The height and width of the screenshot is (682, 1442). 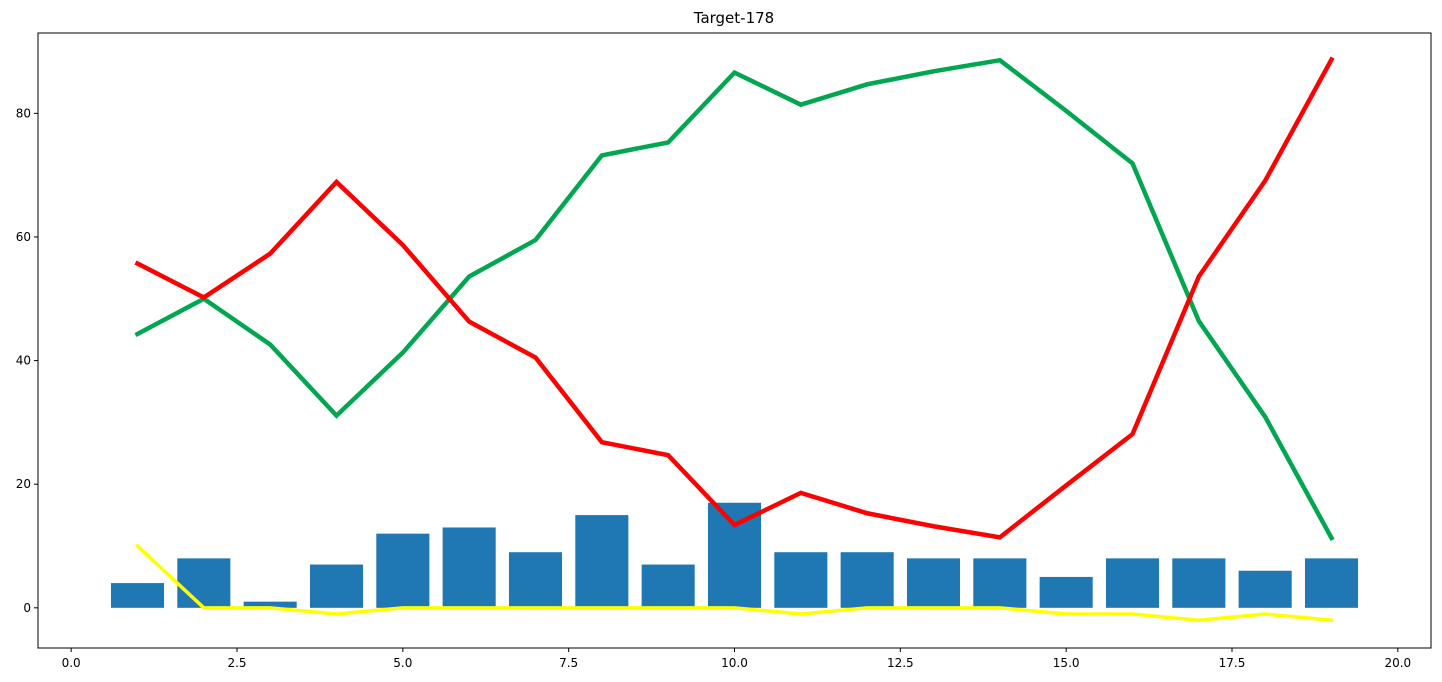 I want to click on y-tick-label: 80, so click(x=23, y=113).